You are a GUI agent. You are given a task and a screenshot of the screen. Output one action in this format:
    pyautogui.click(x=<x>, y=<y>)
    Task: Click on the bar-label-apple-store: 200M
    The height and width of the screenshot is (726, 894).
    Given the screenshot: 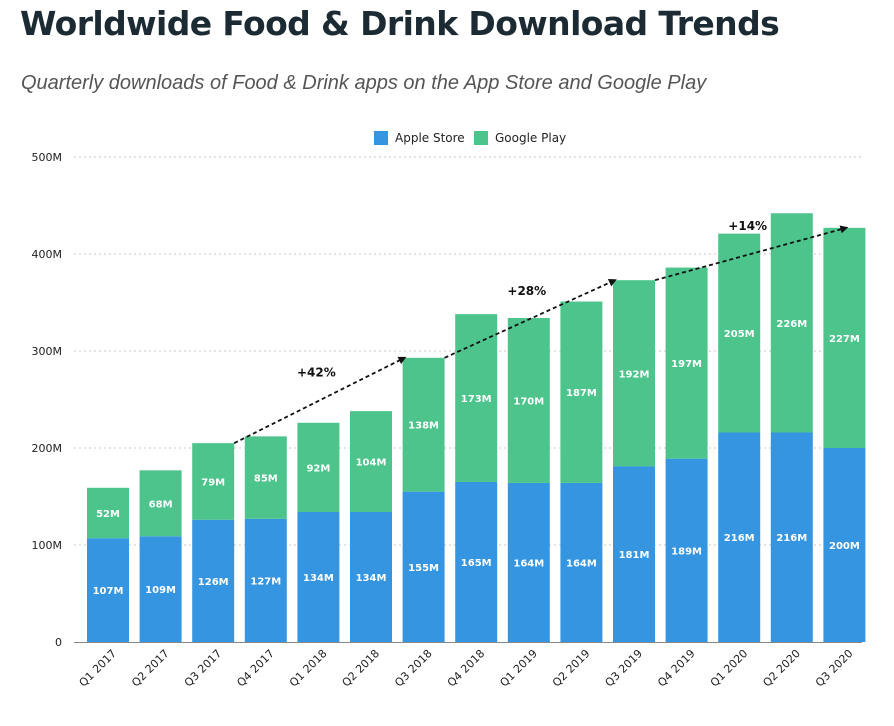 What is the action you would take?
    pyautogui.click(x=844, y=546)
    